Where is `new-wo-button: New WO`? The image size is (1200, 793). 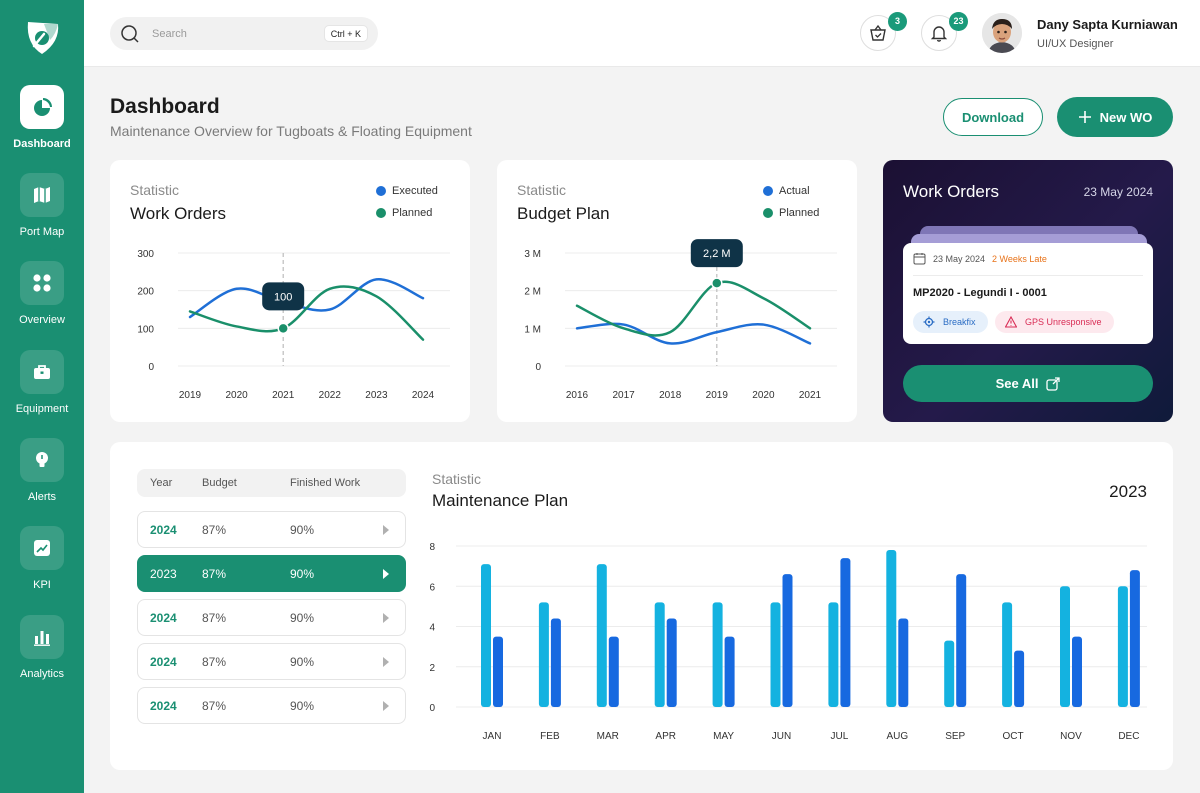 new-wo-button: New WO is located at coordinates (1115, 117).